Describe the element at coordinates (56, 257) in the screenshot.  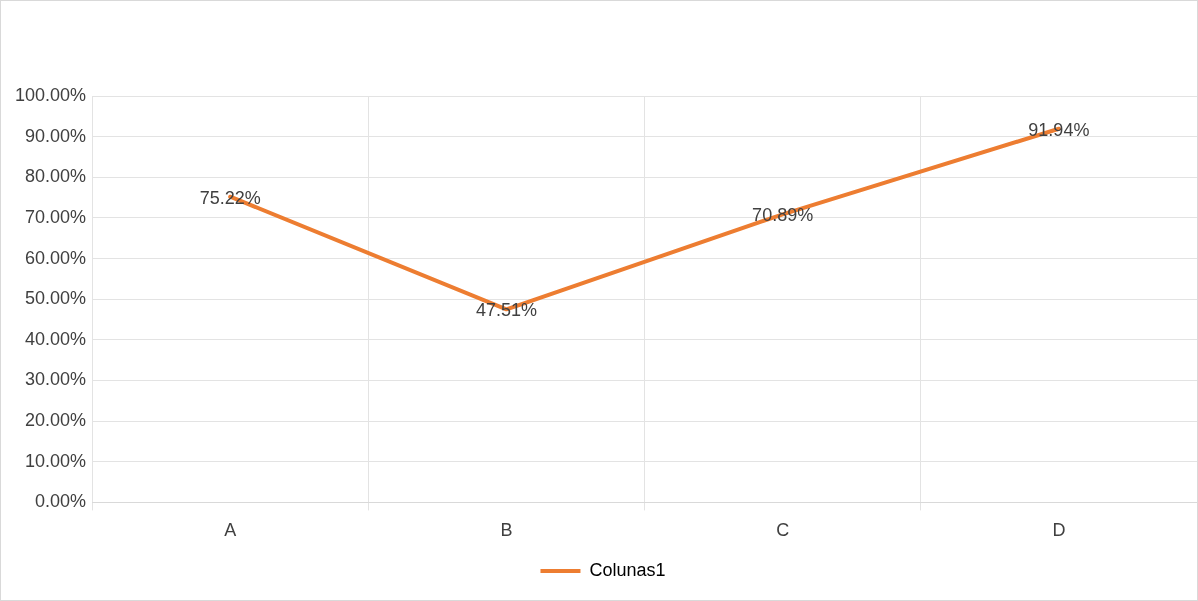
I see `y-tick-label: 60.00%` at that location.